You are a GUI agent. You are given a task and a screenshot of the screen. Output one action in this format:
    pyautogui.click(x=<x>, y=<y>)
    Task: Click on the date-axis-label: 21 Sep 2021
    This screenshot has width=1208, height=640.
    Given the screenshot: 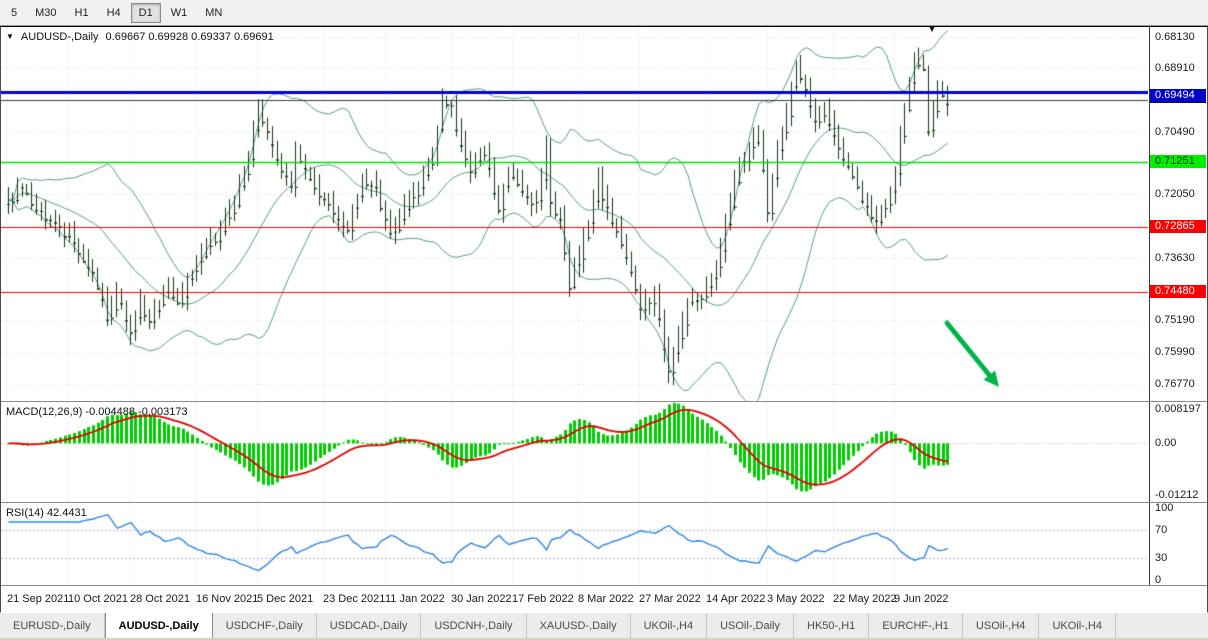 What is the action you would take?
    pyautogui.click(x=38, y=599)
    